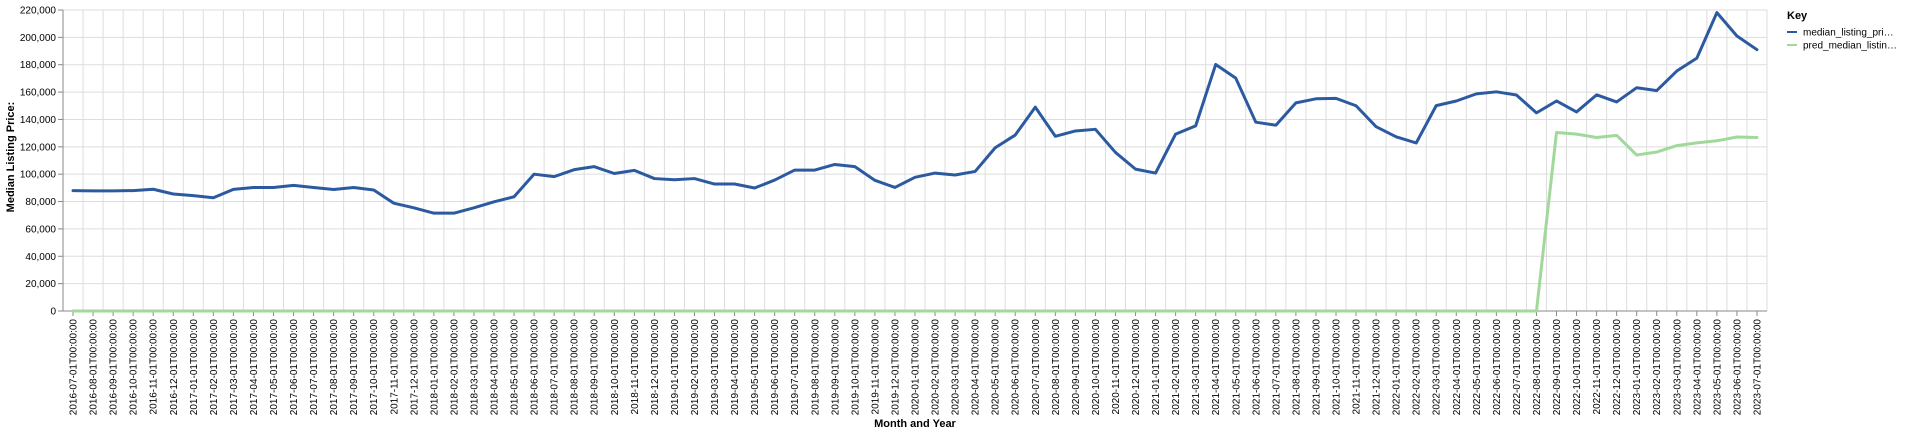  What do you see at coordinates (174, 367) in the screenshot?
I see `x-tick-label: 2016-12-01T00:00:00` at bounding box center [174, 367].